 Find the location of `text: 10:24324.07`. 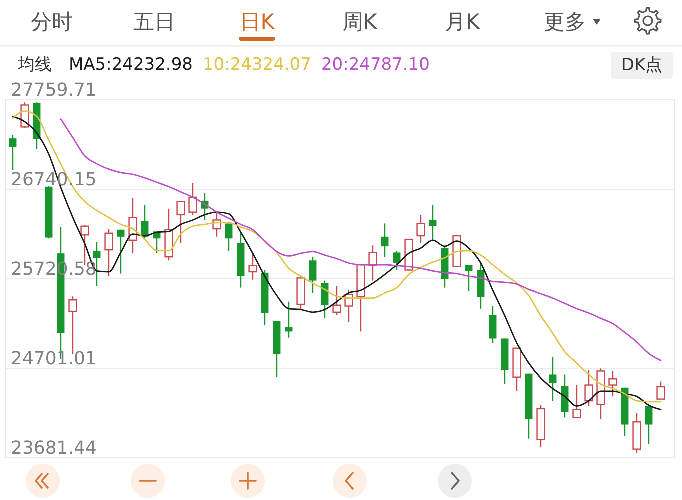

text: 10:24324.07 is located at coordinates (257, 65).